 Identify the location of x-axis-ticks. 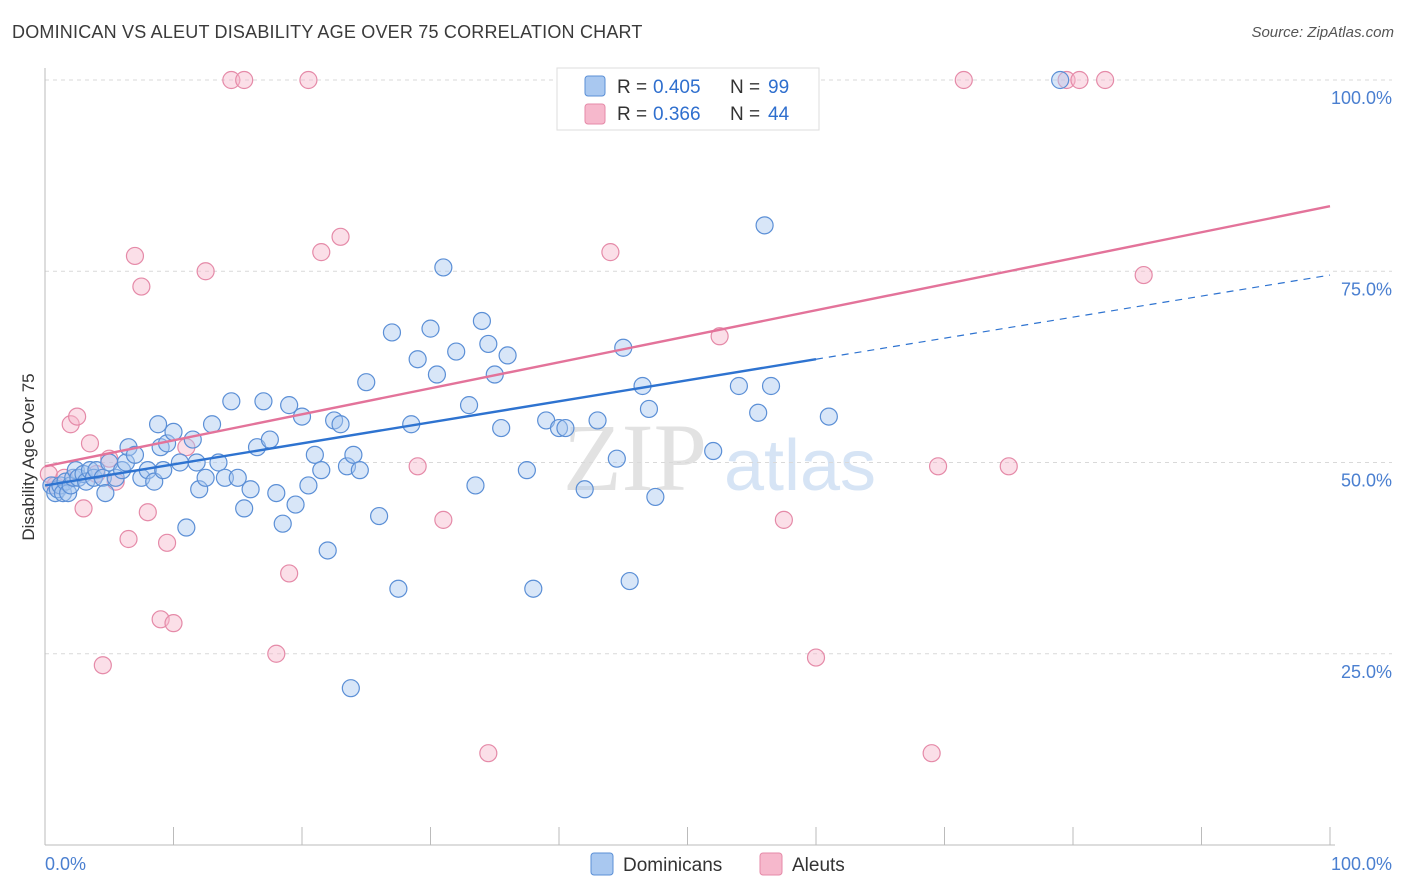
(687, 836).